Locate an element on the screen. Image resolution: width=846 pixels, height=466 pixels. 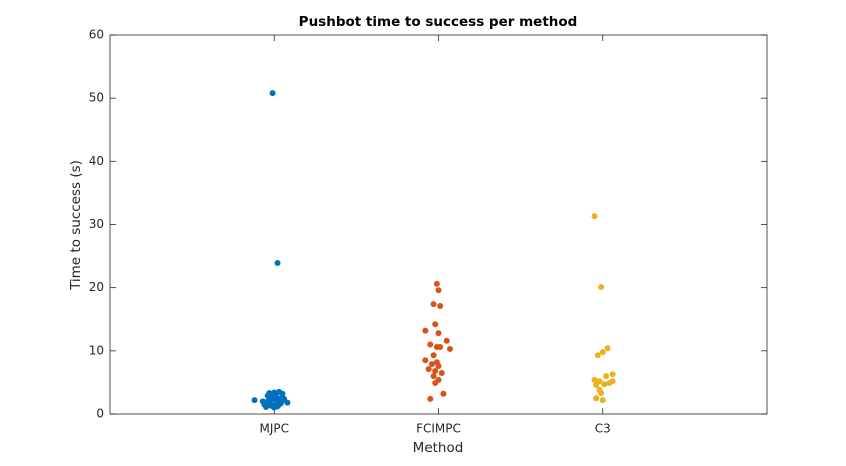
x-tick-label: MJPC is located at coordinates (274, 429).